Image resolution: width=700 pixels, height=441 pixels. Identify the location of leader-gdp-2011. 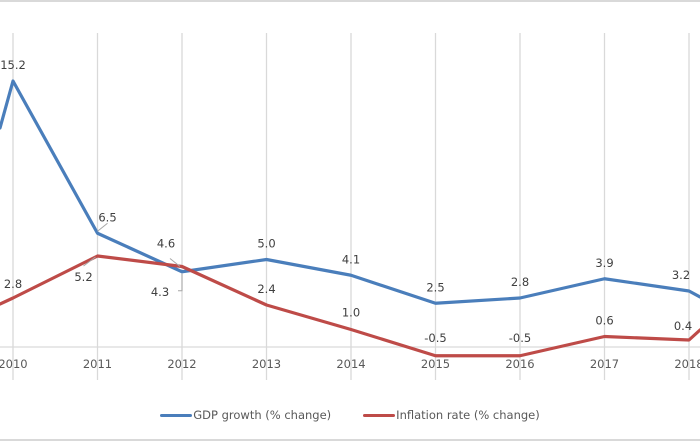
(102, 227).